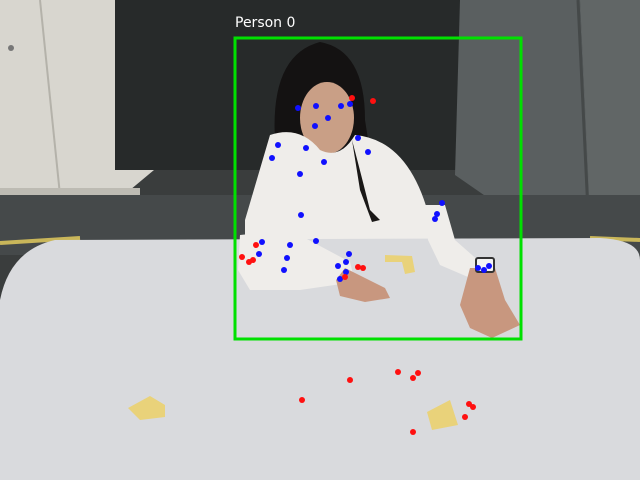 The width and height of the screenshot is (640, 480). I want to click on person-left-hand, so click(363, 285).